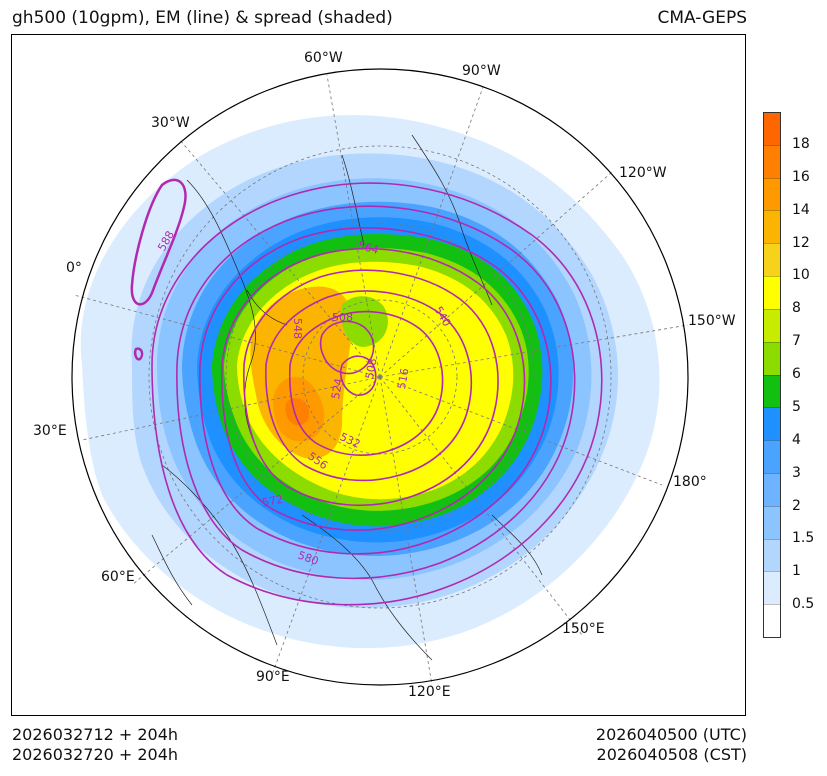  Describe the element at coordinates (643, 173) in the screenshot. I see `longitude-label: 120°W` at that location.